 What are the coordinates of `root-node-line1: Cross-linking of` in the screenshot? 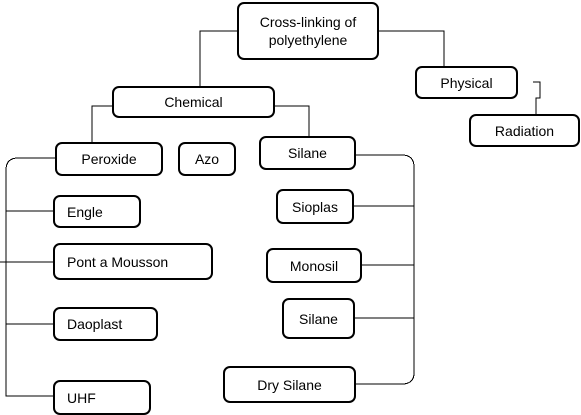 It's located at (308, 22).